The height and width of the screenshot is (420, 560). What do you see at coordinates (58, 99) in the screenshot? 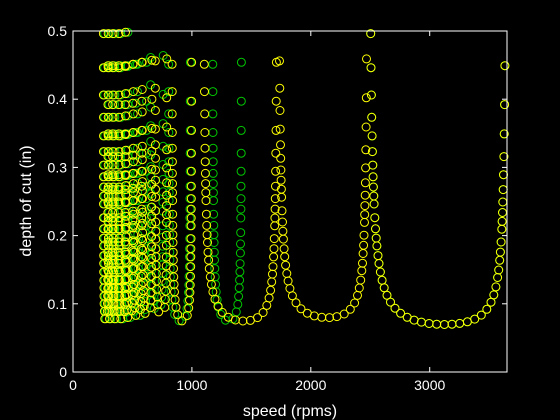
I see `y-tick-label: 0.4` at bounding box center [58, 99].